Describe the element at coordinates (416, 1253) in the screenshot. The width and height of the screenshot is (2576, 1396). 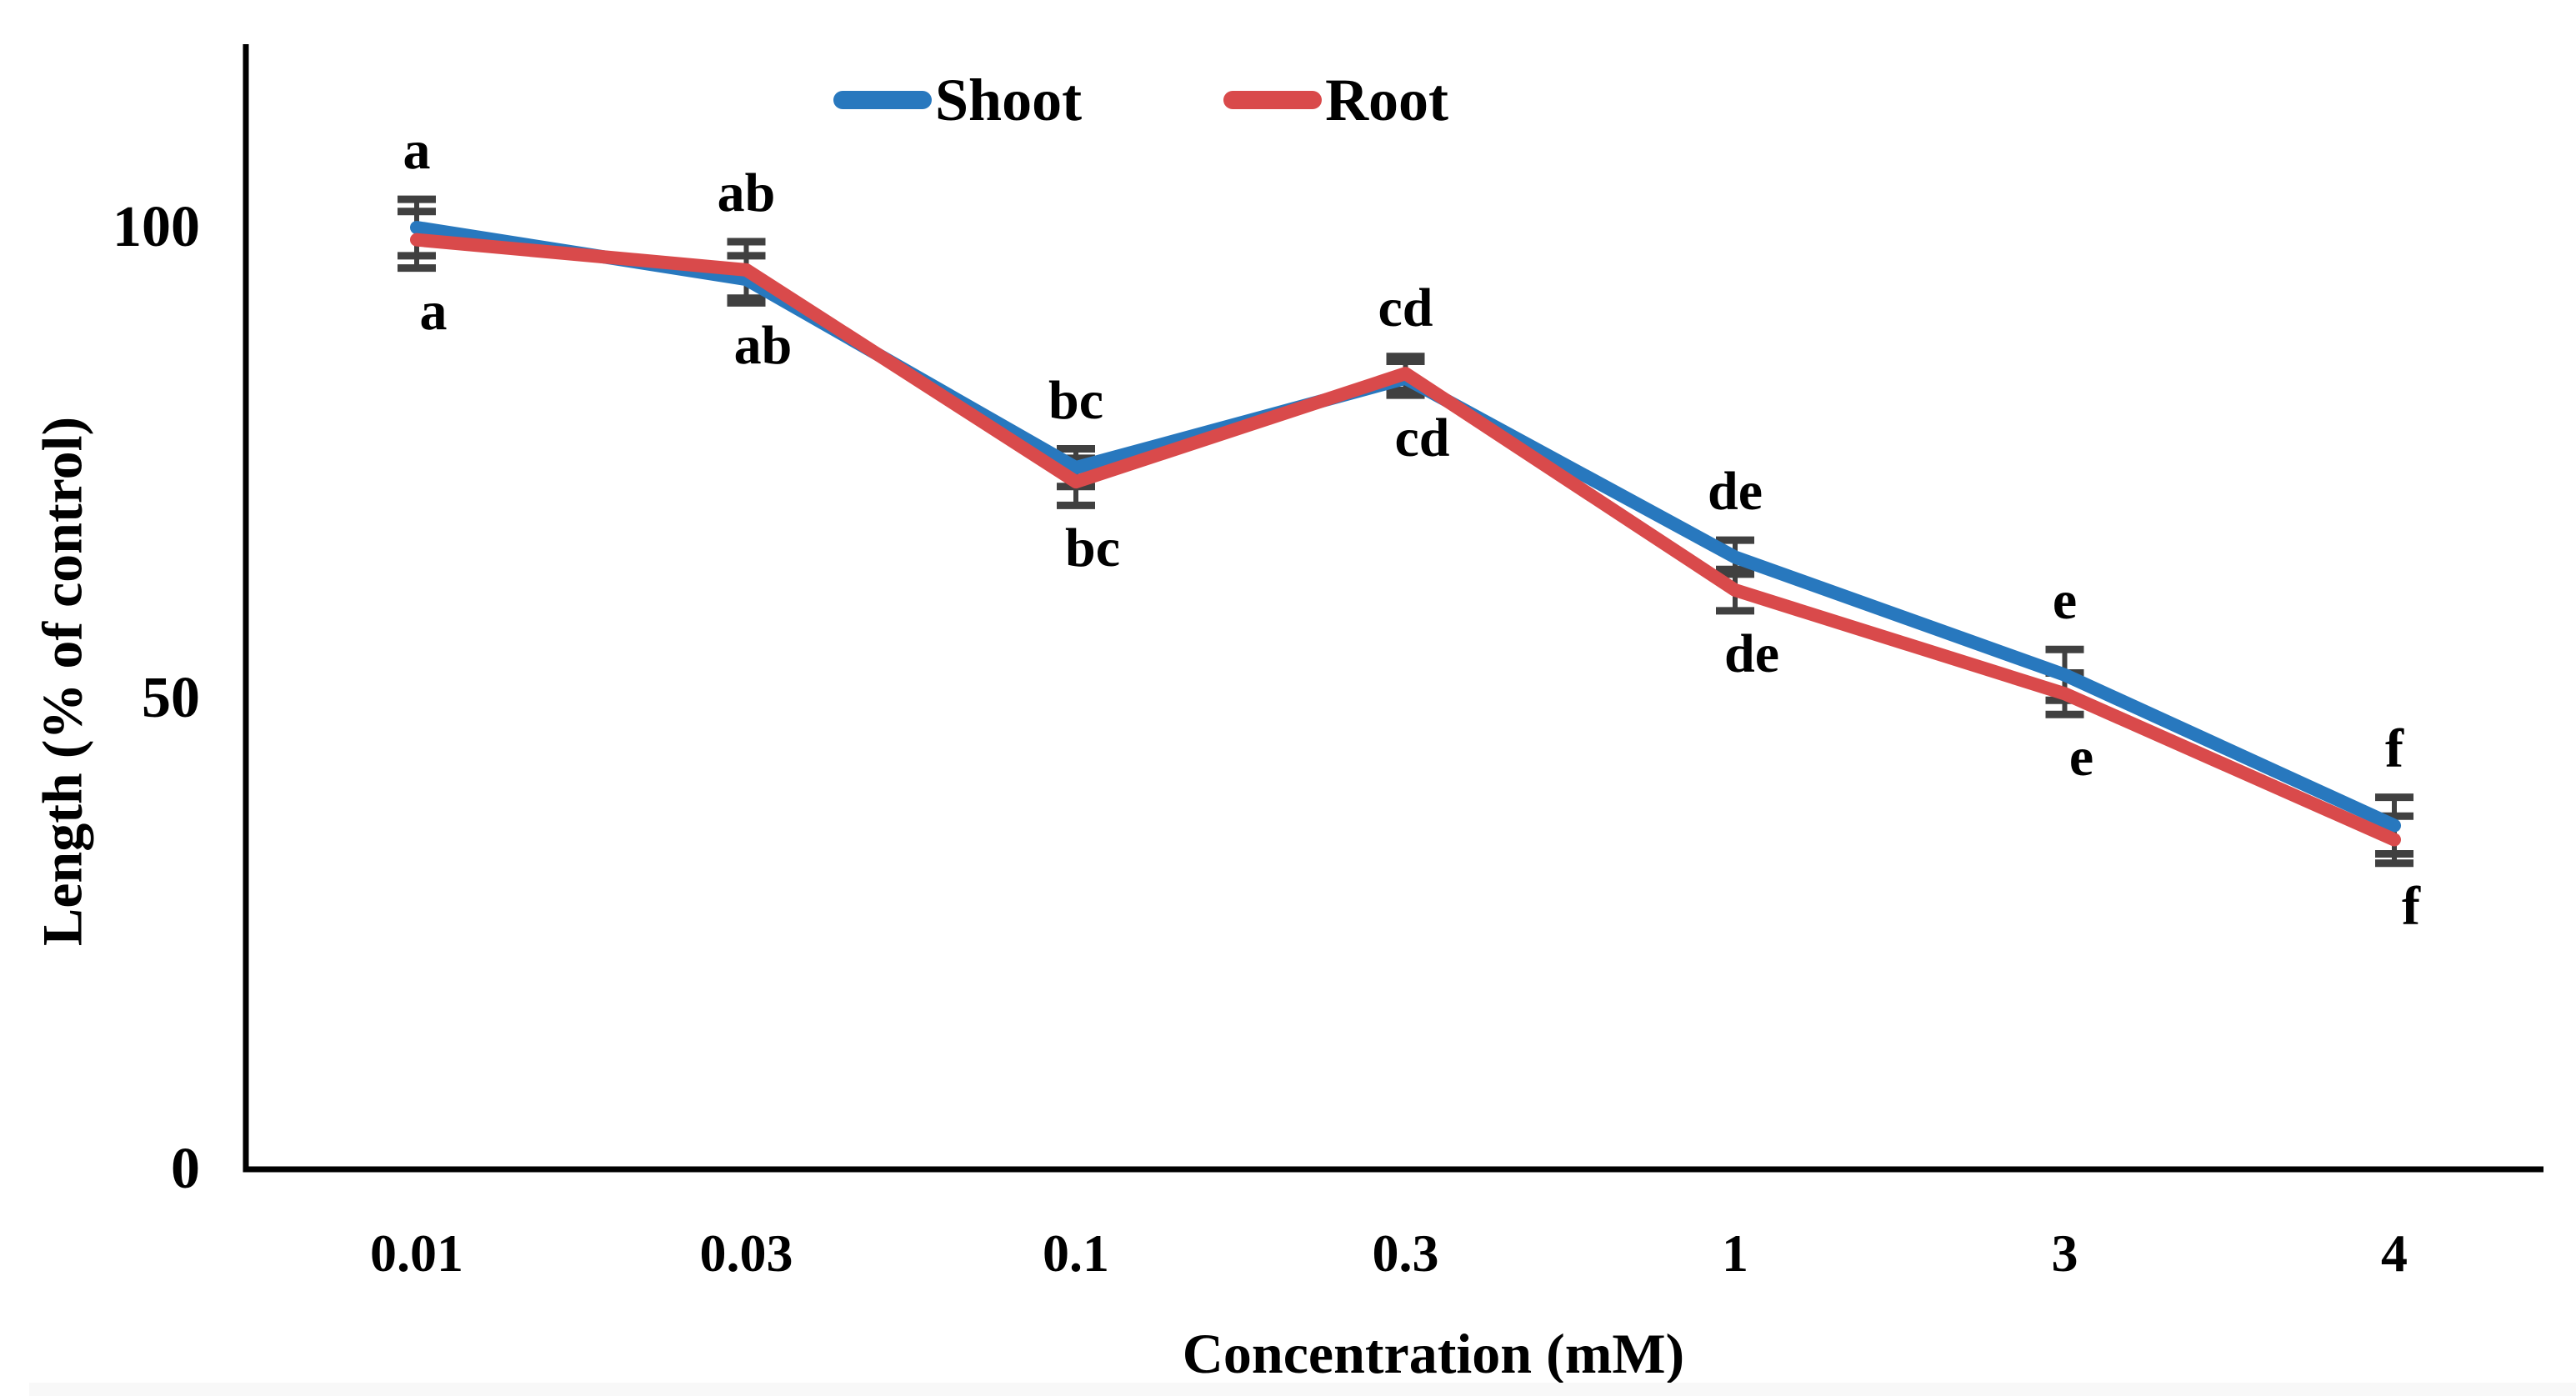
I see `x-tick-label: 0.01` at that location.